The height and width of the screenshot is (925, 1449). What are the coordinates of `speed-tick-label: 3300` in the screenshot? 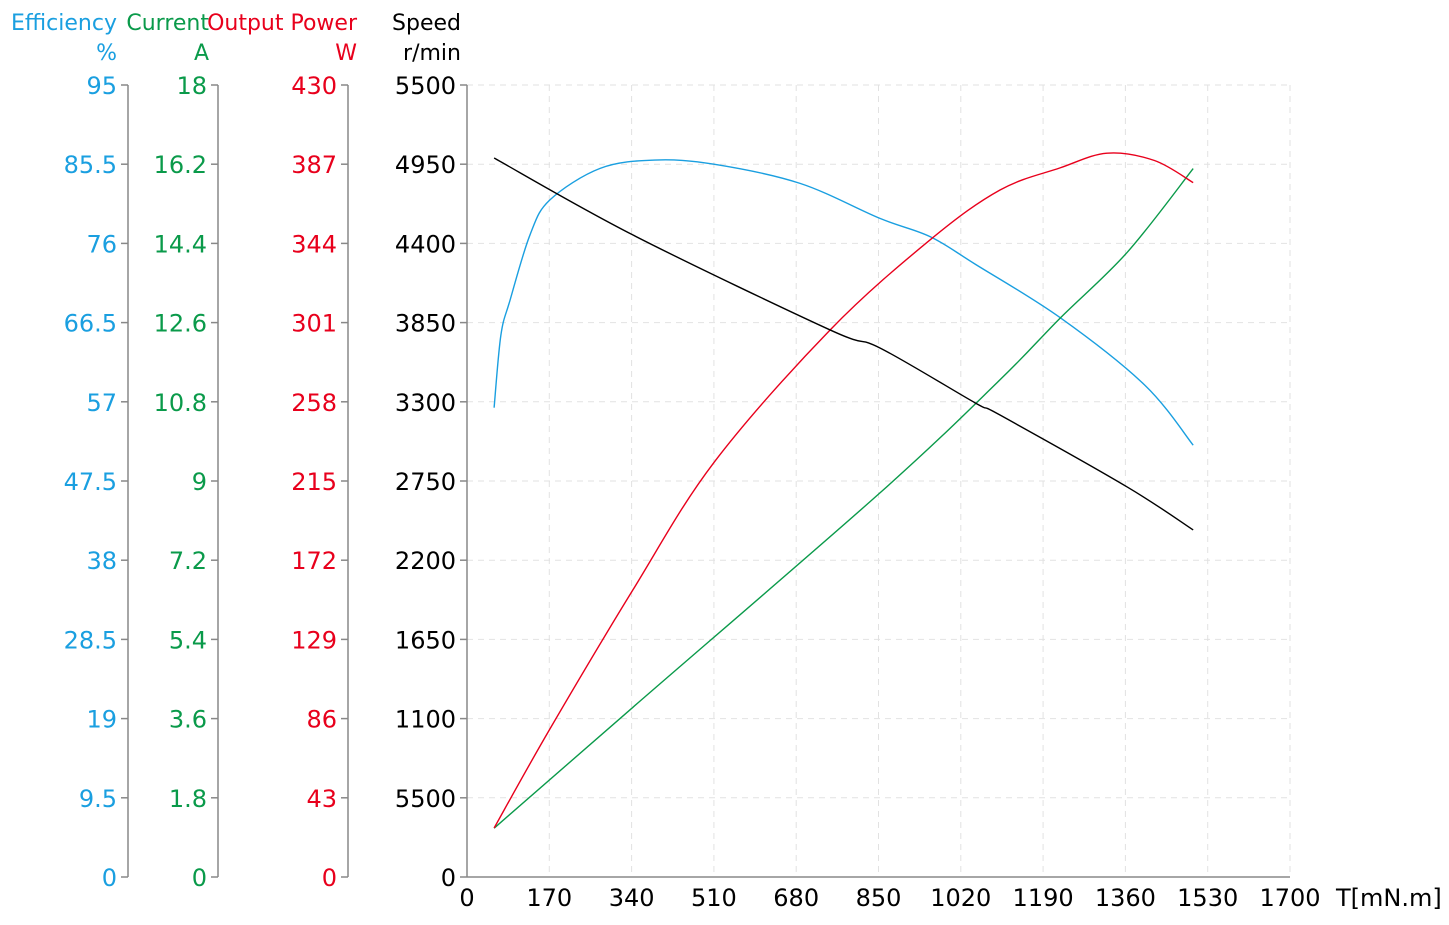 It's located at (425, 403).